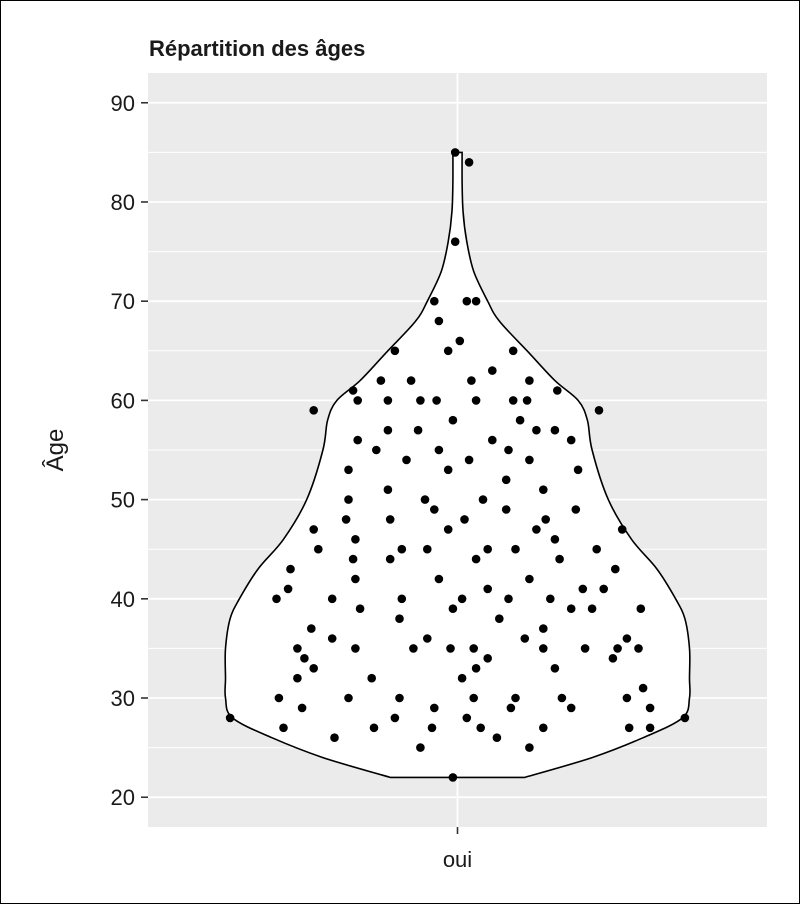 This screenshot has height=904, width=800. Describe the element at coordinates (123, 698) in the screenshot. I see `y-tick-label: 30` at that location.